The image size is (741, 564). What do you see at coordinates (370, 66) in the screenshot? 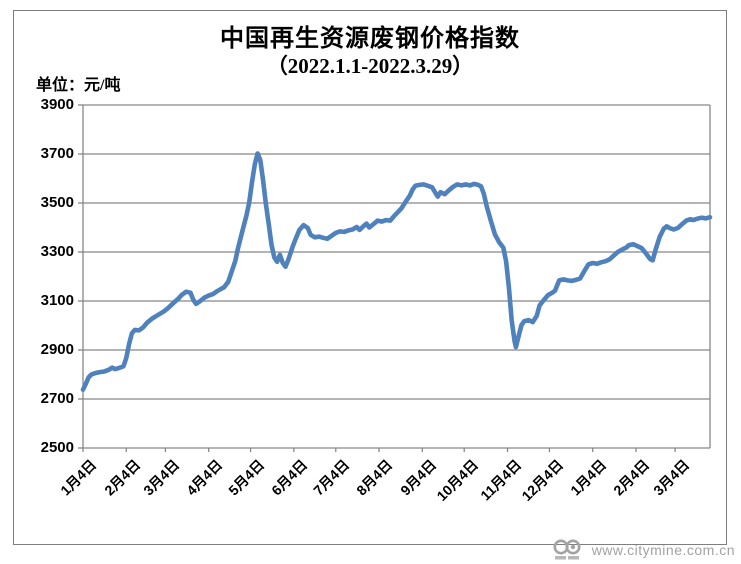
I see `chart-subtitle: （2022.1.1-2022.3.29）` at bounding box center [370, 66].